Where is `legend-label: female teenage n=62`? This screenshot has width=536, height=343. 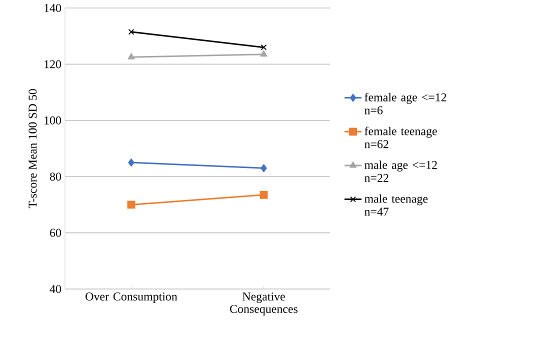
legend-label: female teenage n=62 is located at coordinates (400, 137).